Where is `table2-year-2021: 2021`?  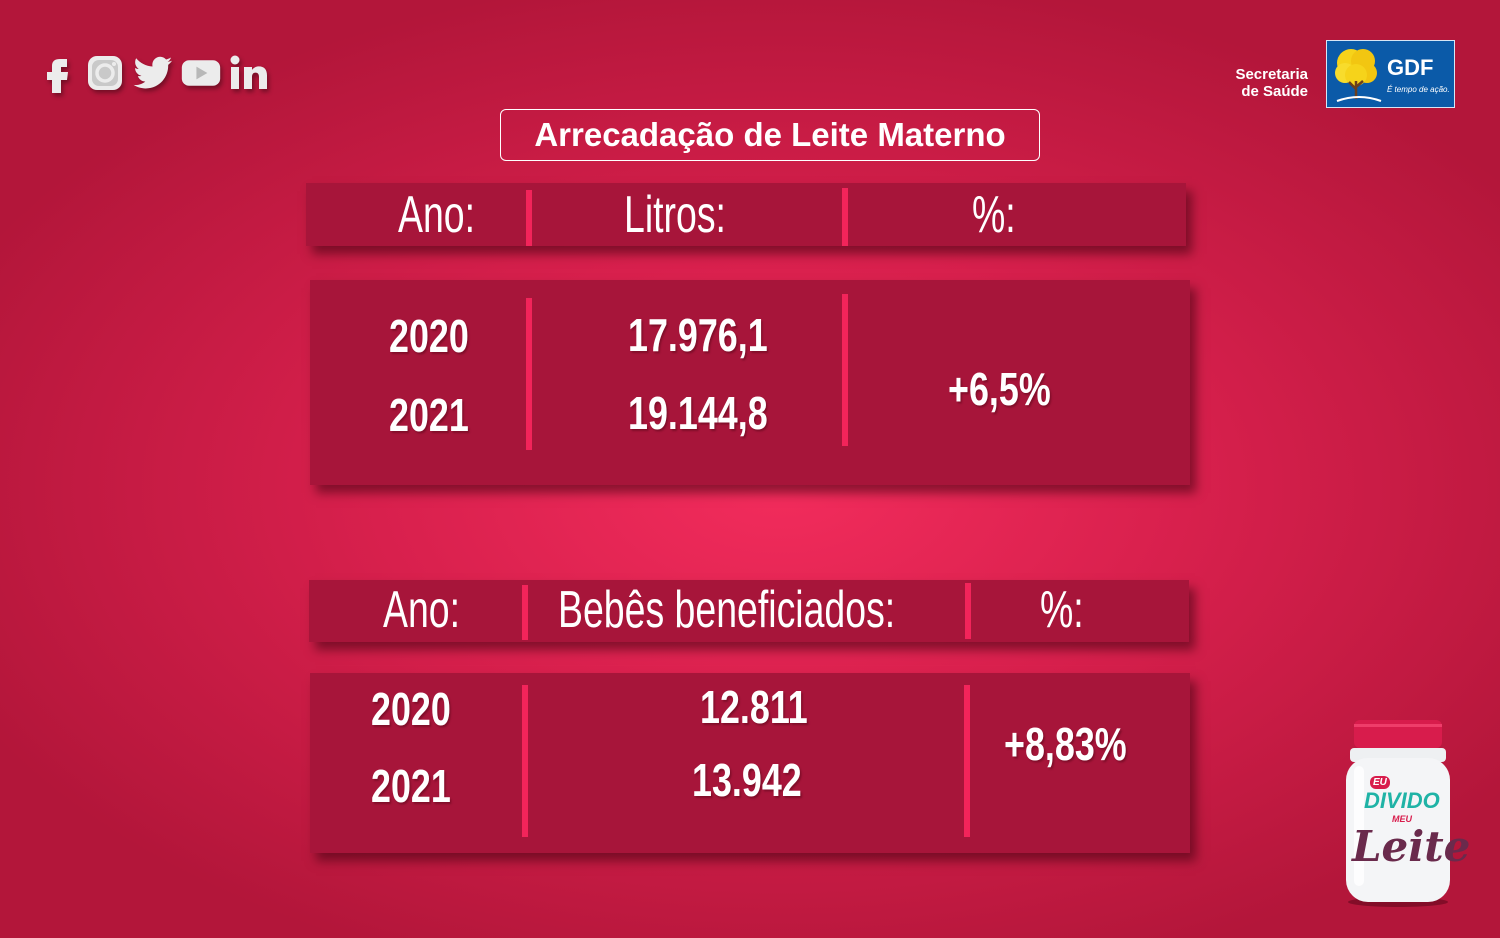 table2-year-2021: 2021 is located at coordinates (411, 786).